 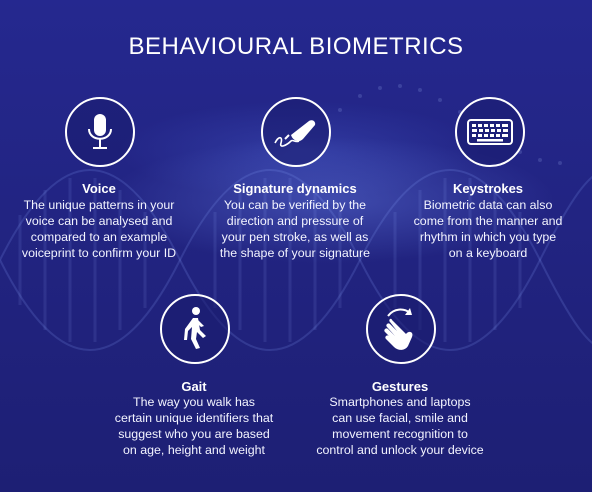 I want to click on gait-line-1: The way you walk has, so click(x=194, y=402).